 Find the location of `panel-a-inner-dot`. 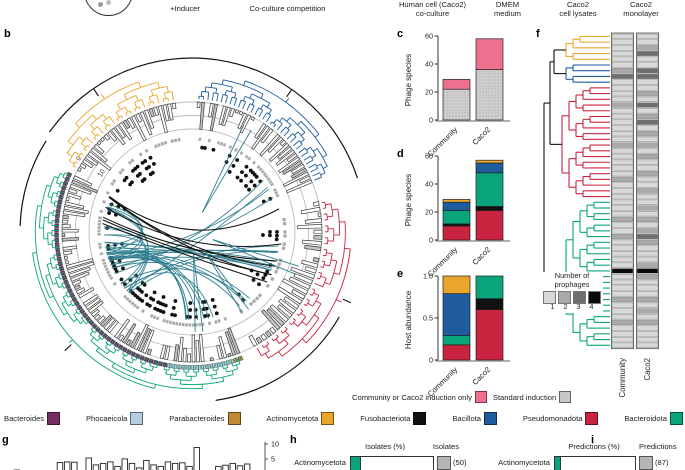

panel-a-inner-dot is located at coordinates (100, 4).